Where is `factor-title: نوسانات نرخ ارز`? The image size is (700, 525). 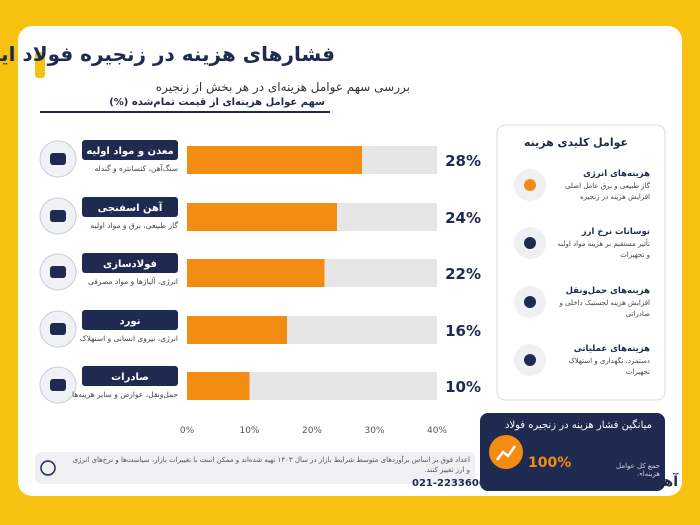
factor-title: نوسانات نرخ ارز is located at coordinates (615, 232).